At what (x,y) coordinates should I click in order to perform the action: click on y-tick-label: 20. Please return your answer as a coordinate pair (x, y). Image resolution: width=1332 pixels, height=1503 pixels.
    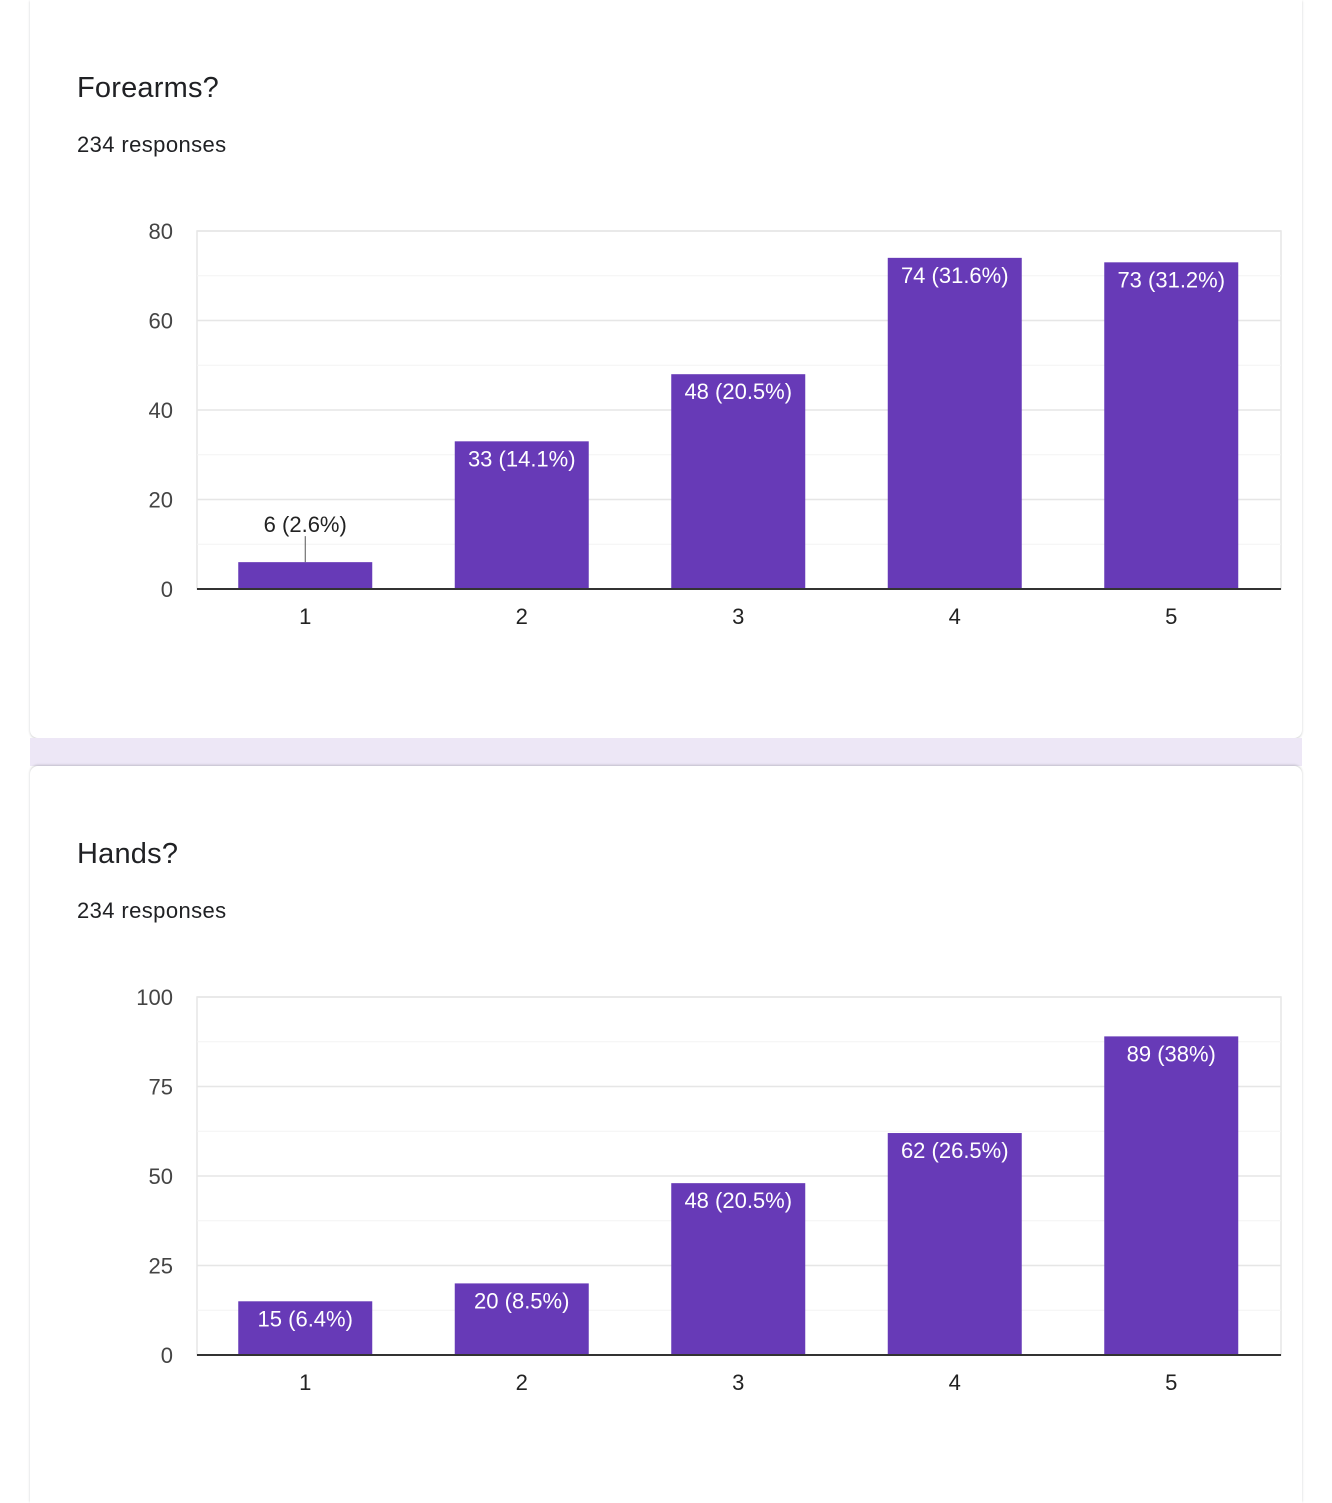
    Looking at the image, I should click on (161, 500).